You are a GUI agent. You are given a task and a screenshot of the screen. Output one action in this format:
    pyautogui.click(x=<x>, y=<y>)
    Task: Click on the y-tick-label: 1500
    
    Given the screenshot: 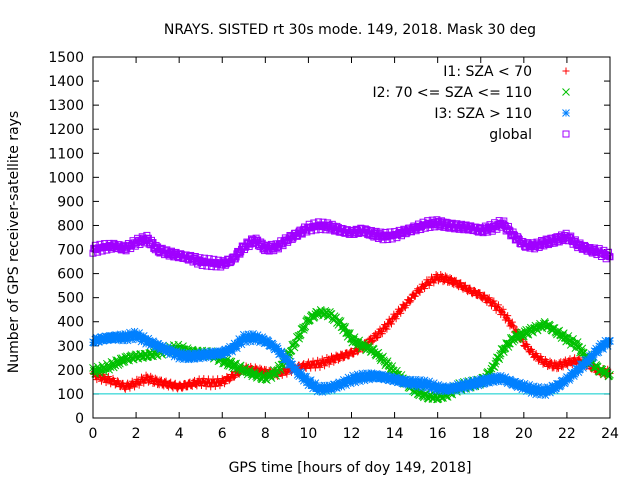 What is the action you would take?
    pyautogui.click(x=66, y=58)
    